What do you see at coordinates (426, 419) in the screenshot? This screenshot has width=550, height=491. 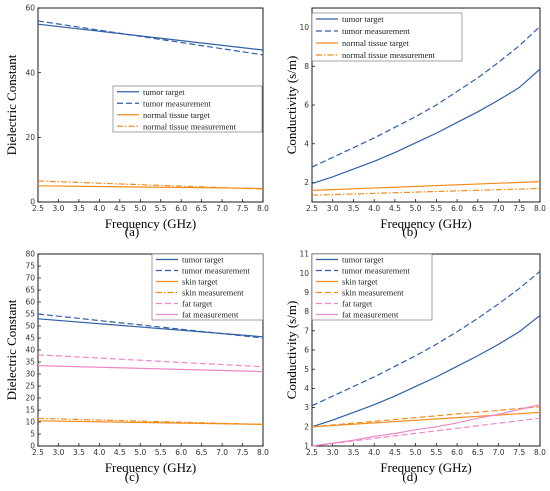 I see `series-line-skin-target` at bounding box center [426, 419].